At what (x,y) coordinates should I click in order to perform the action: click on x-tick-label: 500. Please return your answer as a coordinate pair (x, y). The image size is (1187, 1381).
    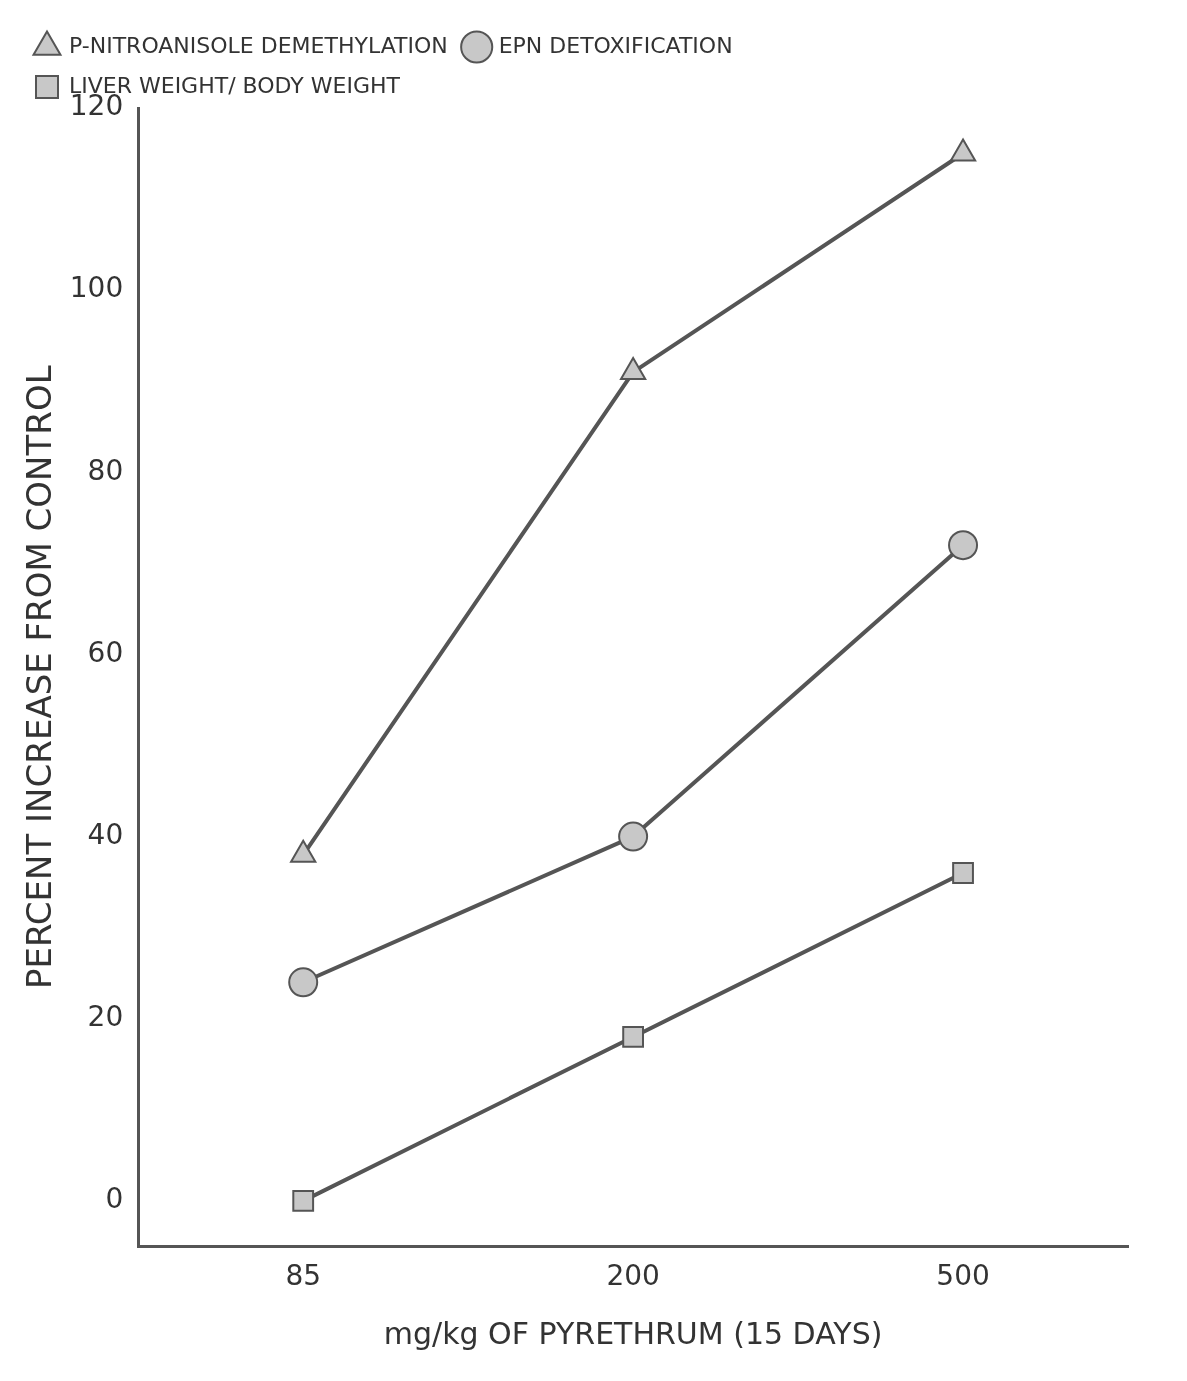
    Looking at the image, I should click on (963, 1276).